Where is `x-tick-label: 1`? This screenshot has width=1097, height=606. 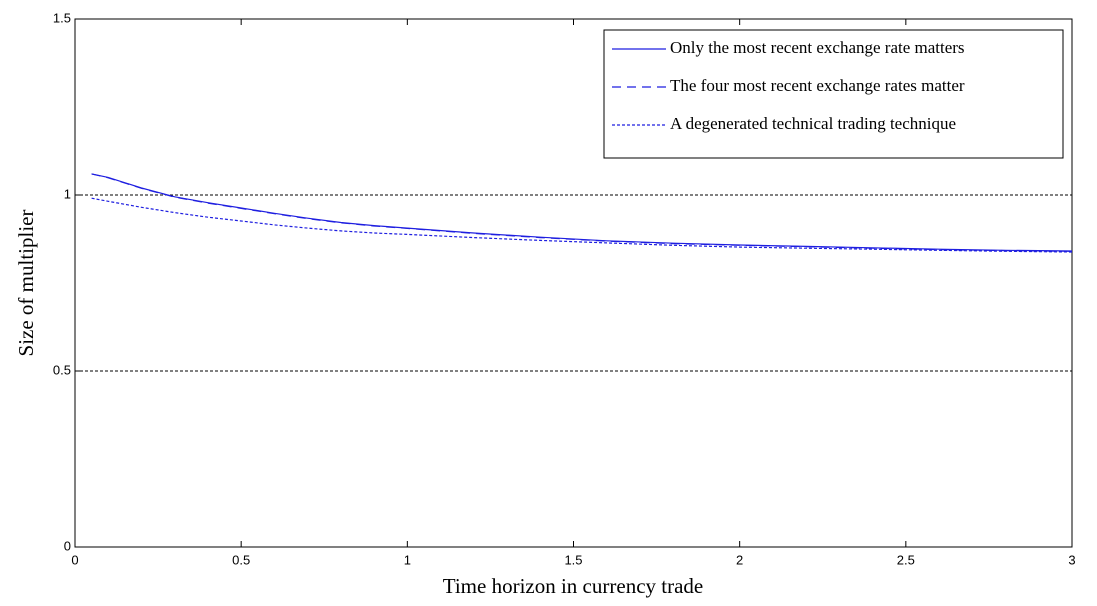
x-tick-label: 1 is located at coordinates (407, 559).